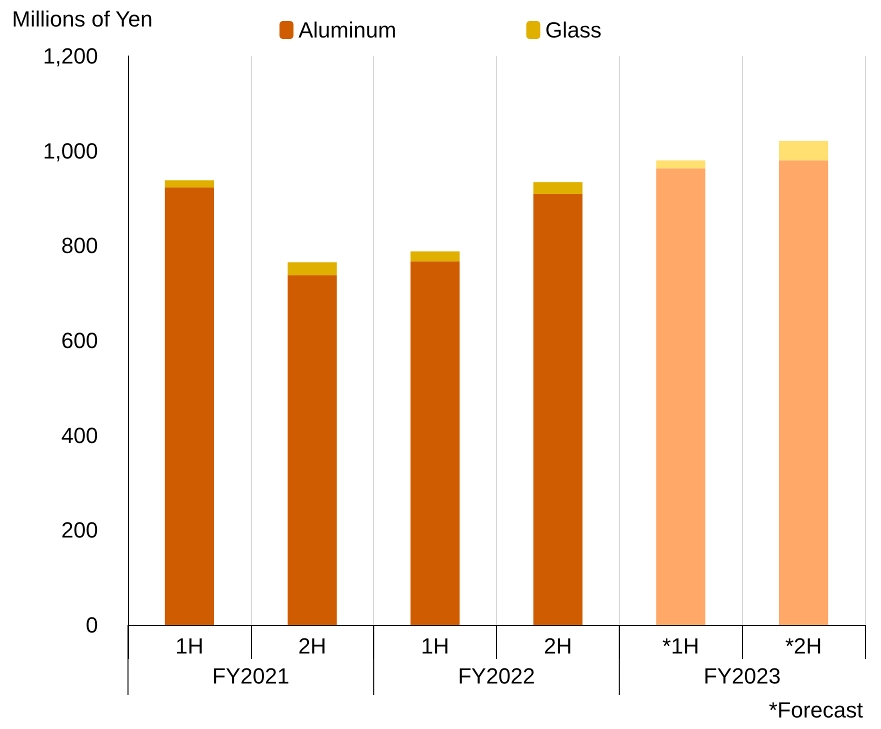  I want to click on text: FY2023, so click(742, 676).